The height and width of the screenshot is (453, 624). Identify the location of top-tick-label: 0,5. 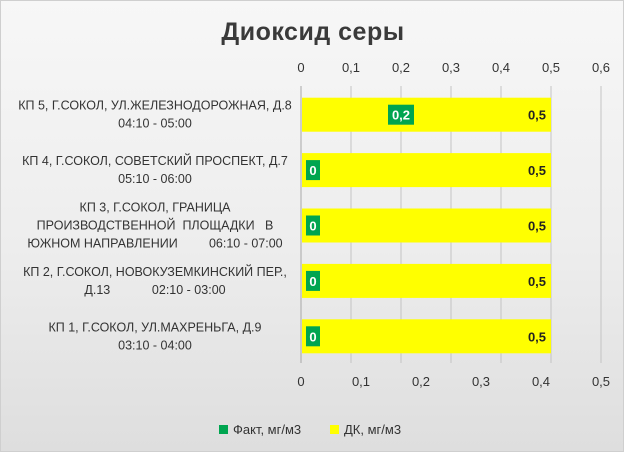
(551, 67).